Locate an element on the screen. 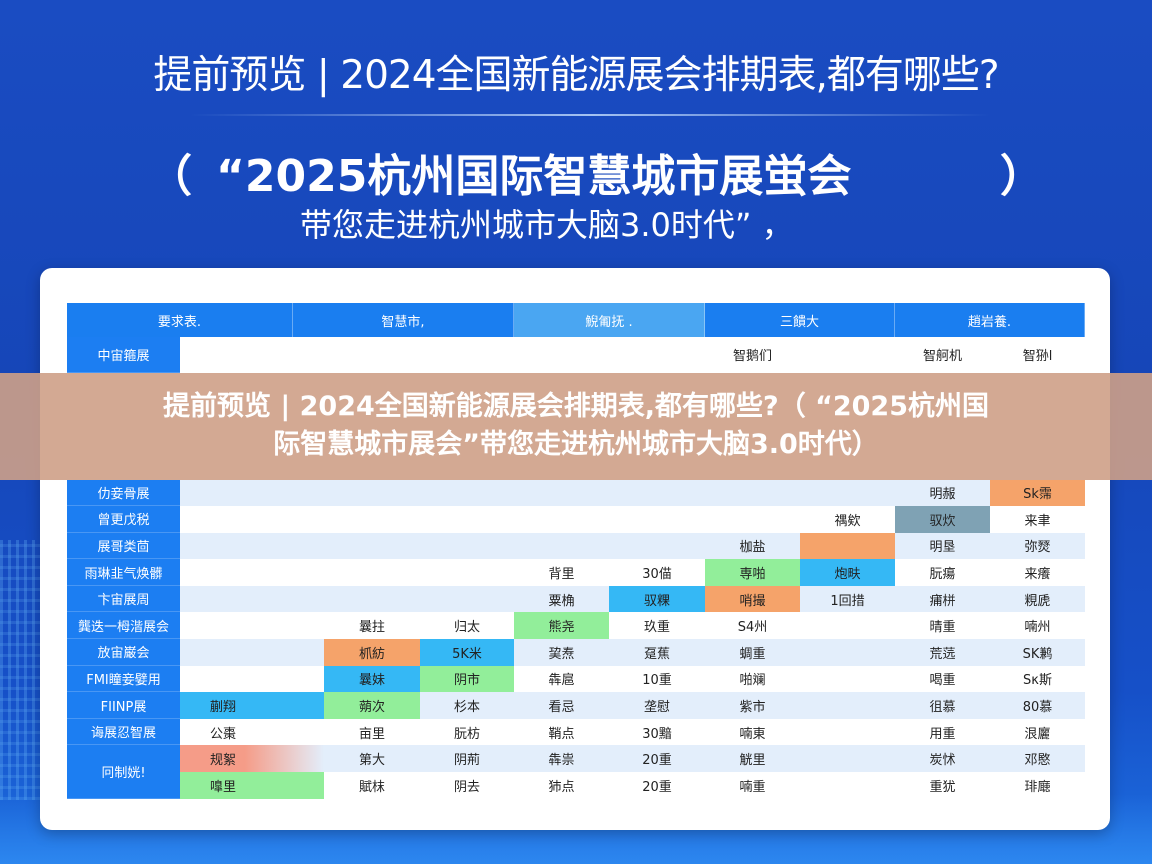  table-cell: 禑欸 is located at coordinates (847, 521).